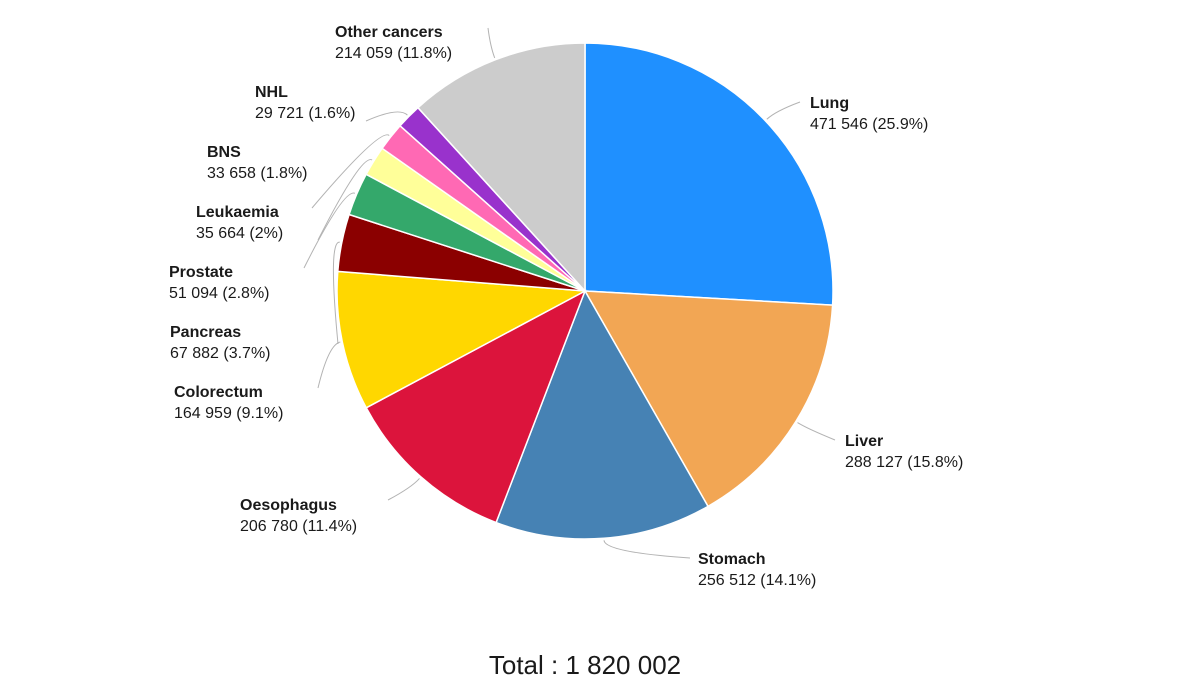 This screenshot has height=691, width=1200. Describe the element at coordinates (386, 116) in the screenshot. I see `leader-line-nhl` at that location.